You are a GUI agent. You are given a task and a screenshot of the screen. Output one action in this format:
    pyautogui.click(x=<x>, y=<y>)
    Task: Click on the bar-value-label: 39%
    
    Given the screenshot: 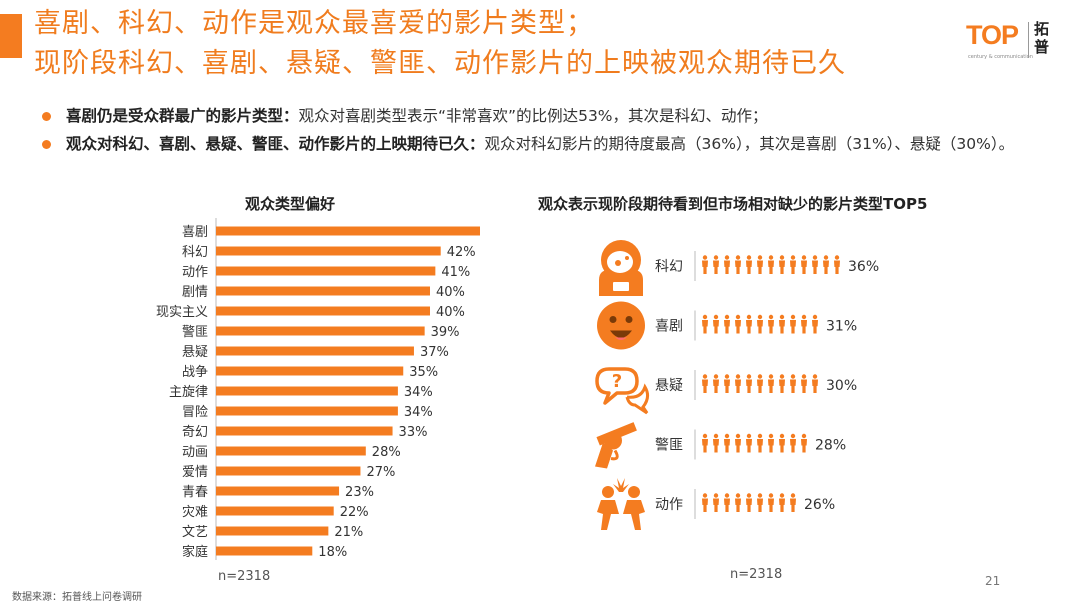 What is the action you would take?
    pyautogui.click(x=445, y=332)
    